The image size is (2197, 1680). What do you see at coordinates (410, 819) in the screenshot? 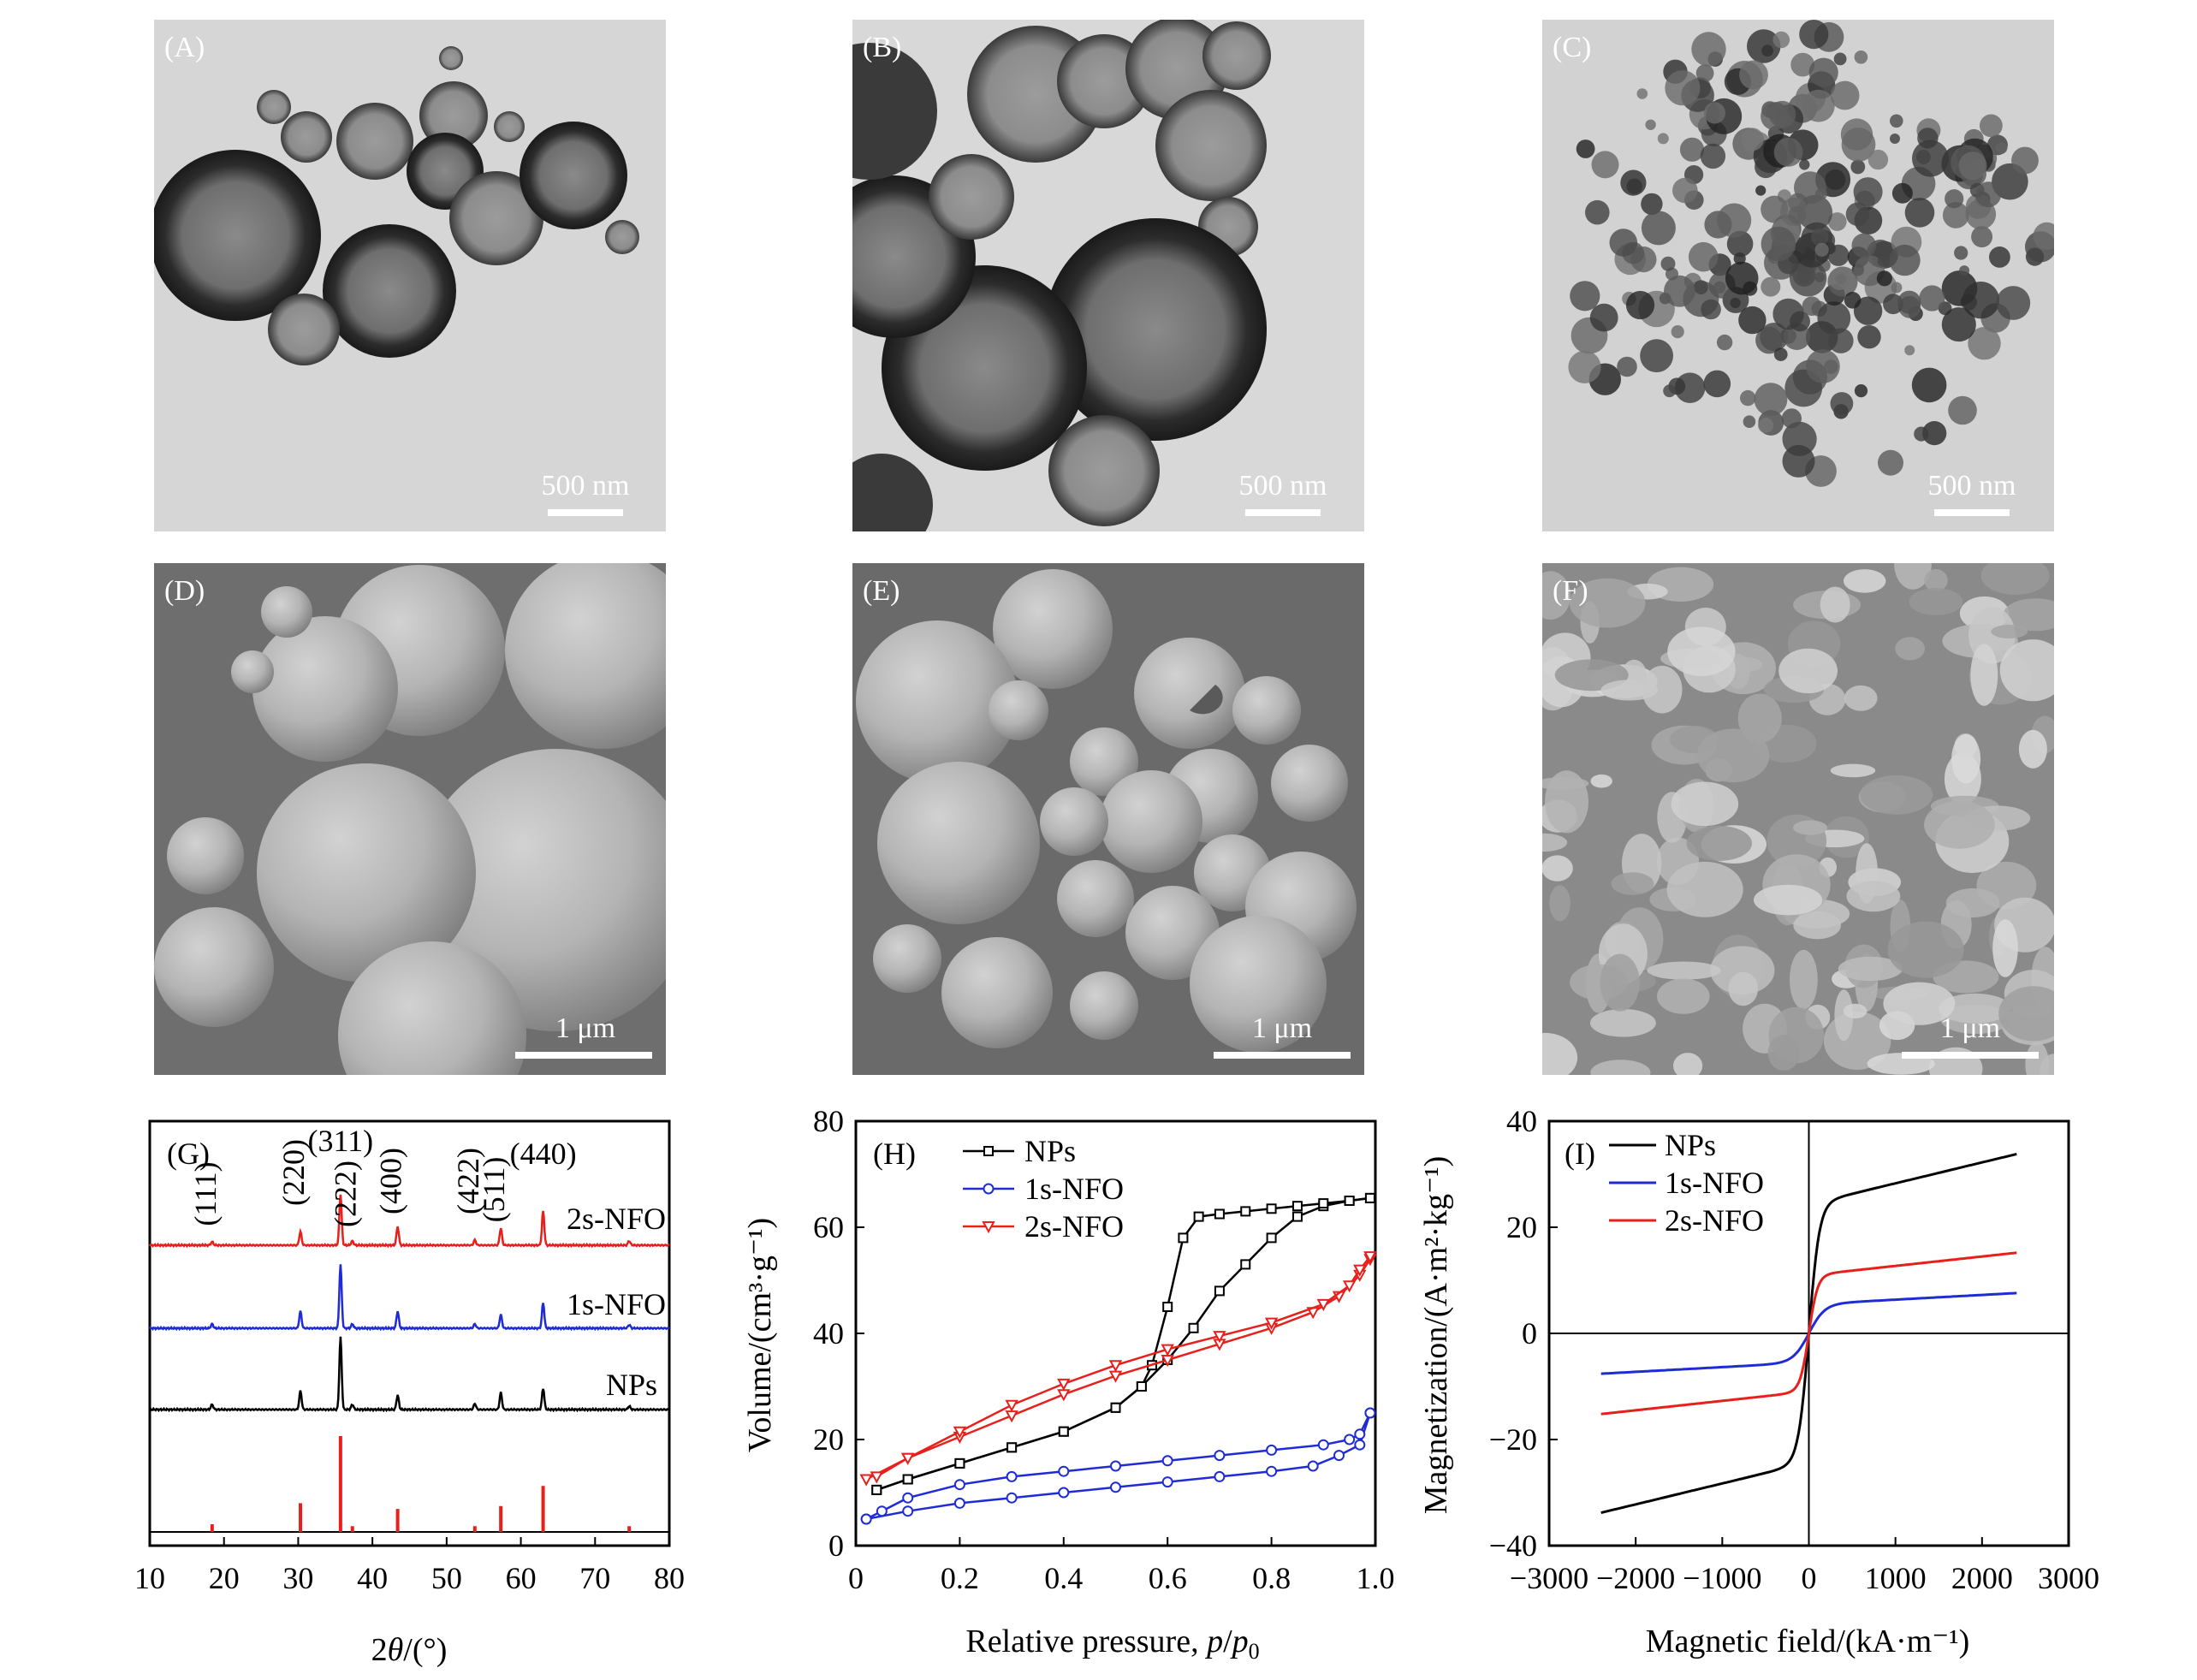
I see `panel-d-sem-image` at bounding box center [410, 819].